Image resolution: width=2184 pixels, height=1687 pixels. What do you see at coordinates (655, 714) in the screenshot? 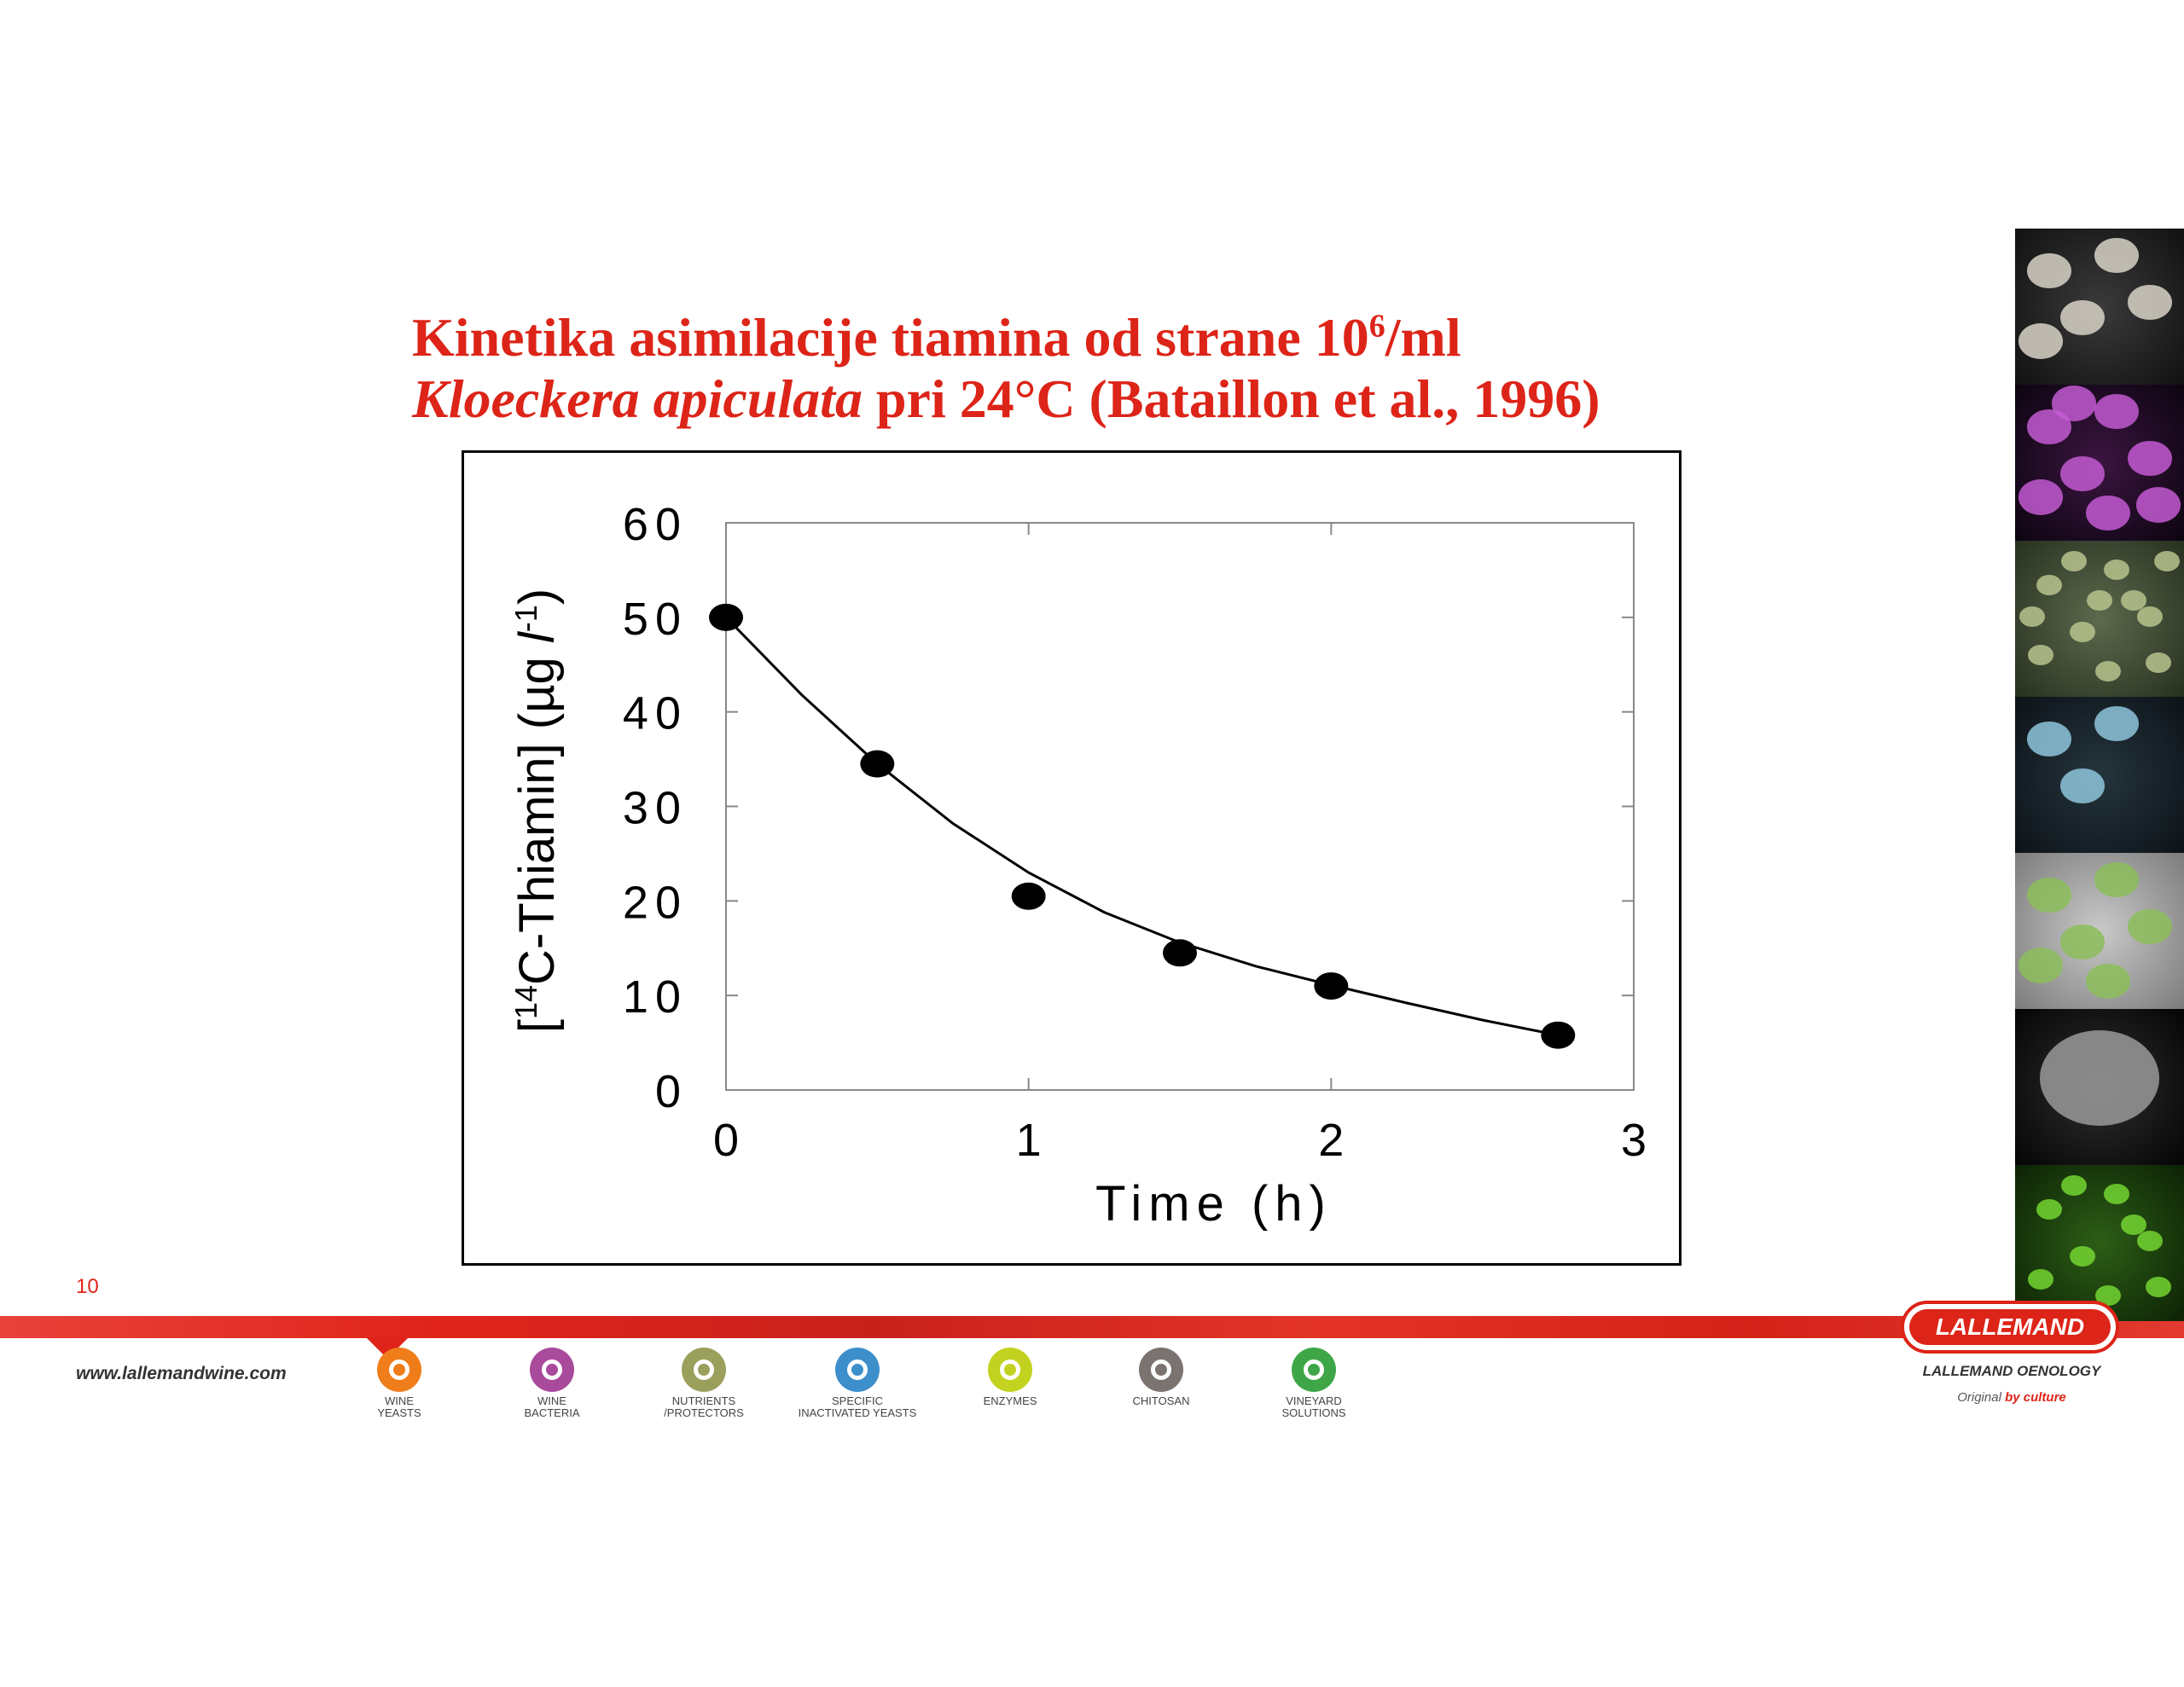
I see `y-tick-label: 40` at bounding box center [655, 714].